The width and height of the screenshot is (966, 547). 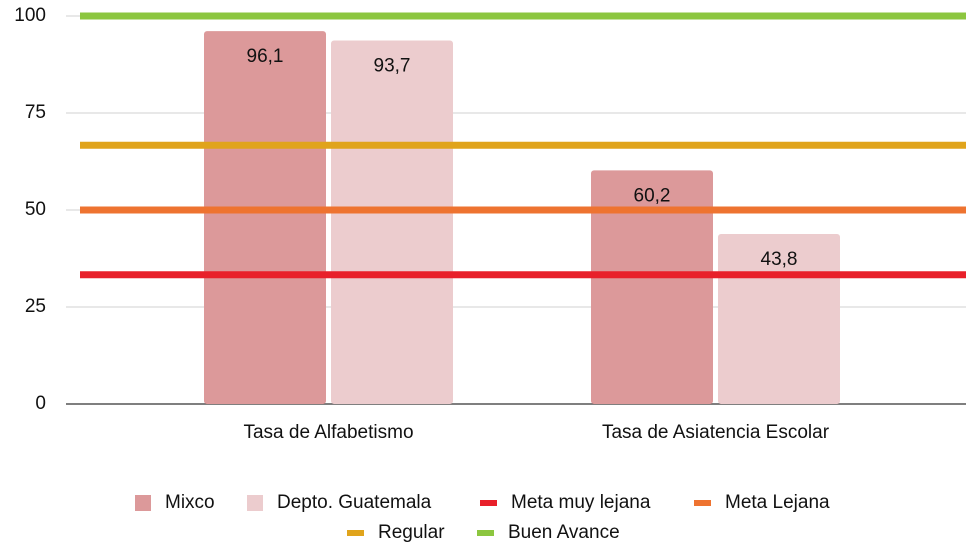 I want to click on legend-label: Mixco, so click(x=190, y=502).